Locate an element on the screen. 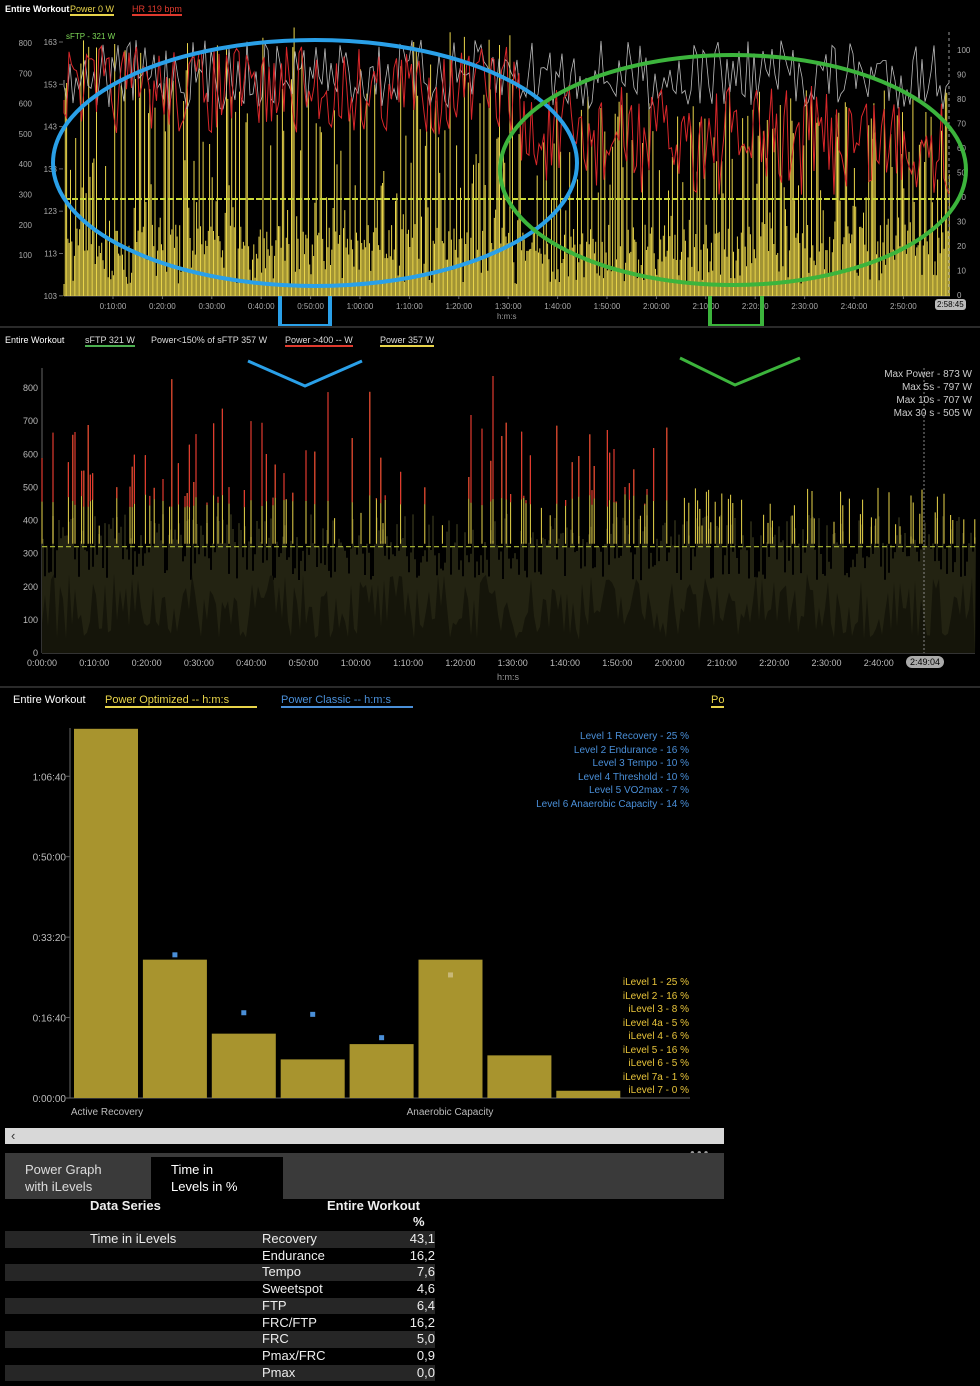 The width and height of the screenshot is (980, 1386). max-5s: Max 5s - 797 W is located at coordinates (936, 387).